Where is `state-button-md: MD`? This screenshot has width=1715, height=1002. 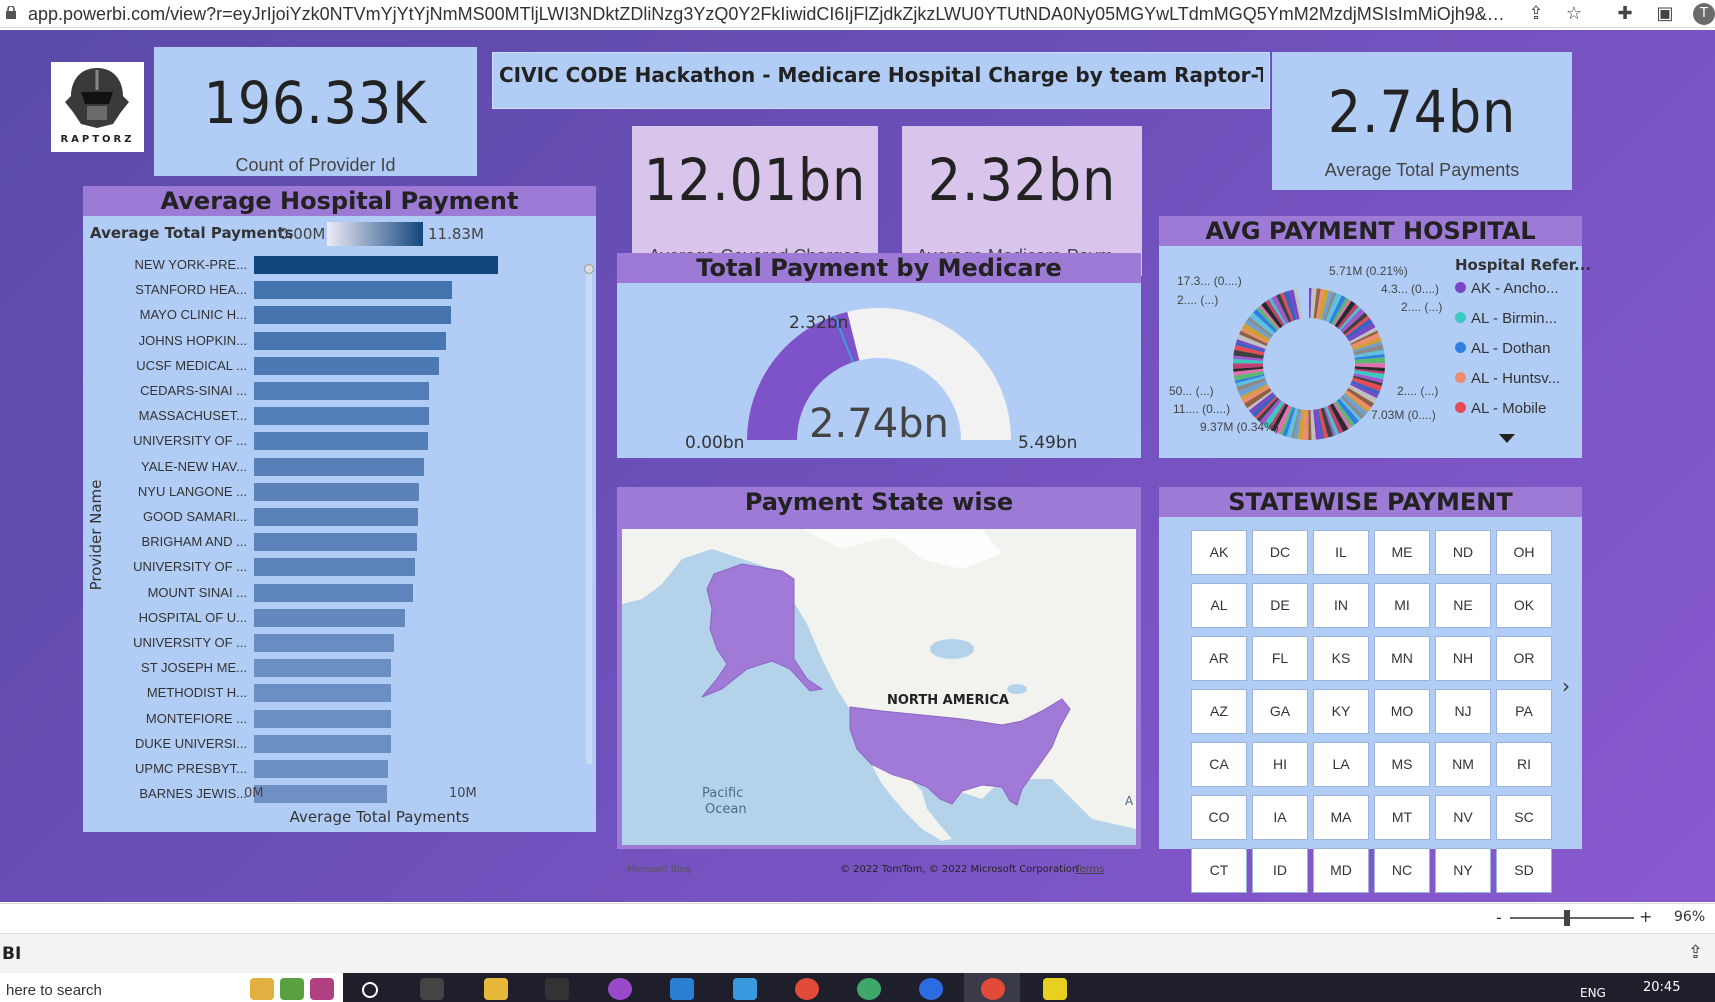 state-button-md: MD is located at coordinates (1341, 870).